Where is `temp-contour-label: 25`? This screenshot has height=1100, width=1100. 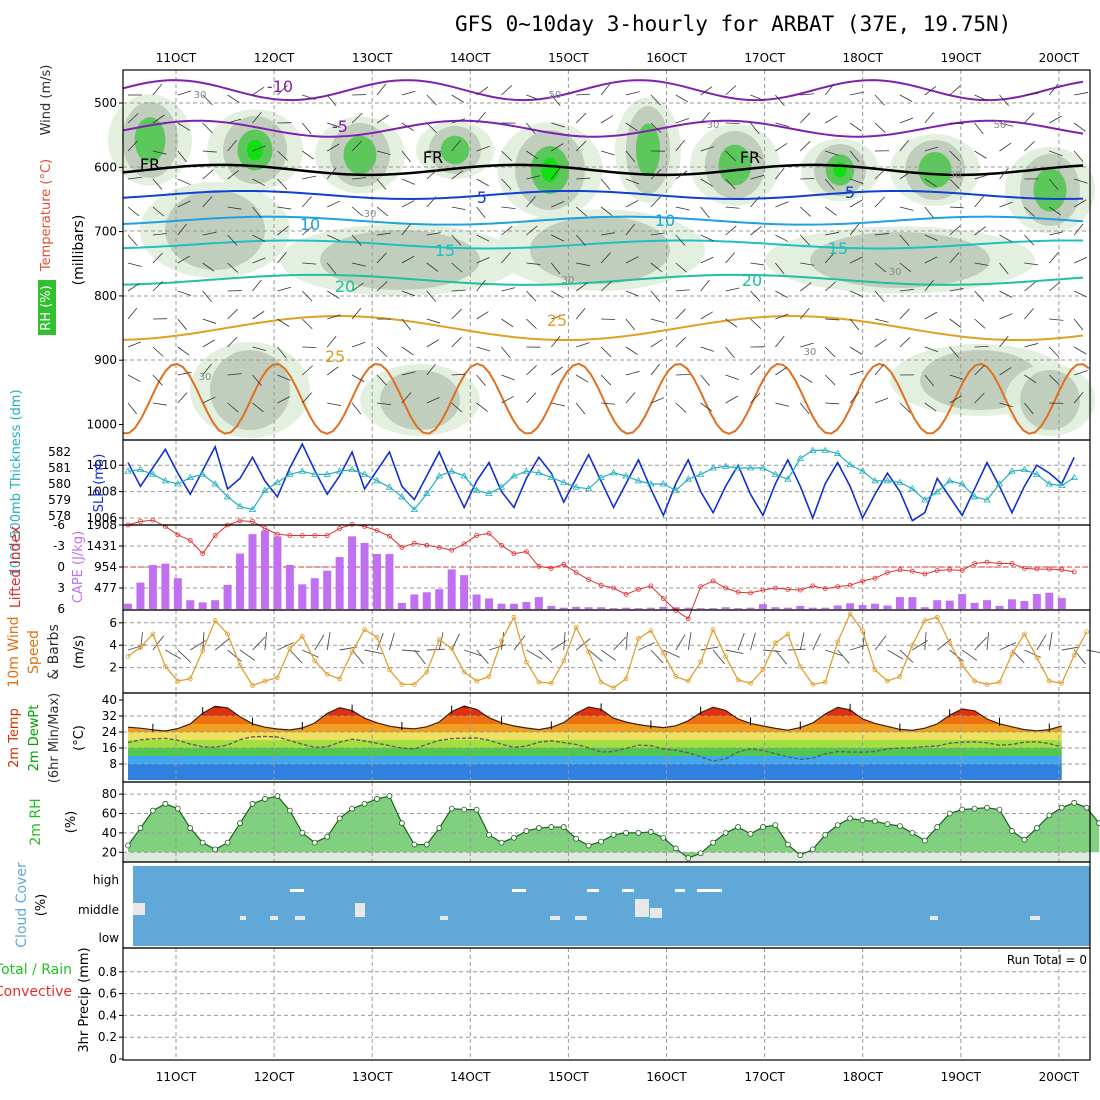
temp-contour-label: 25 is located at coordinates (557, 320).